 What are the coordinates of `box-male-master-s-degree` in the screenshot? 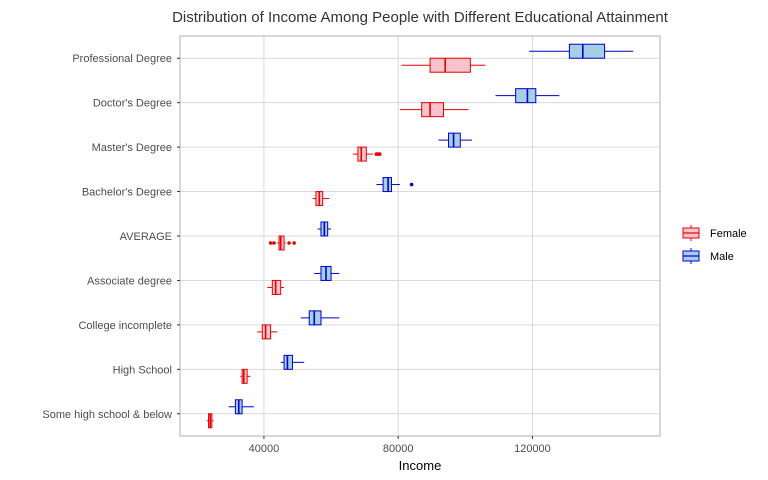 It's located at (455, 140).